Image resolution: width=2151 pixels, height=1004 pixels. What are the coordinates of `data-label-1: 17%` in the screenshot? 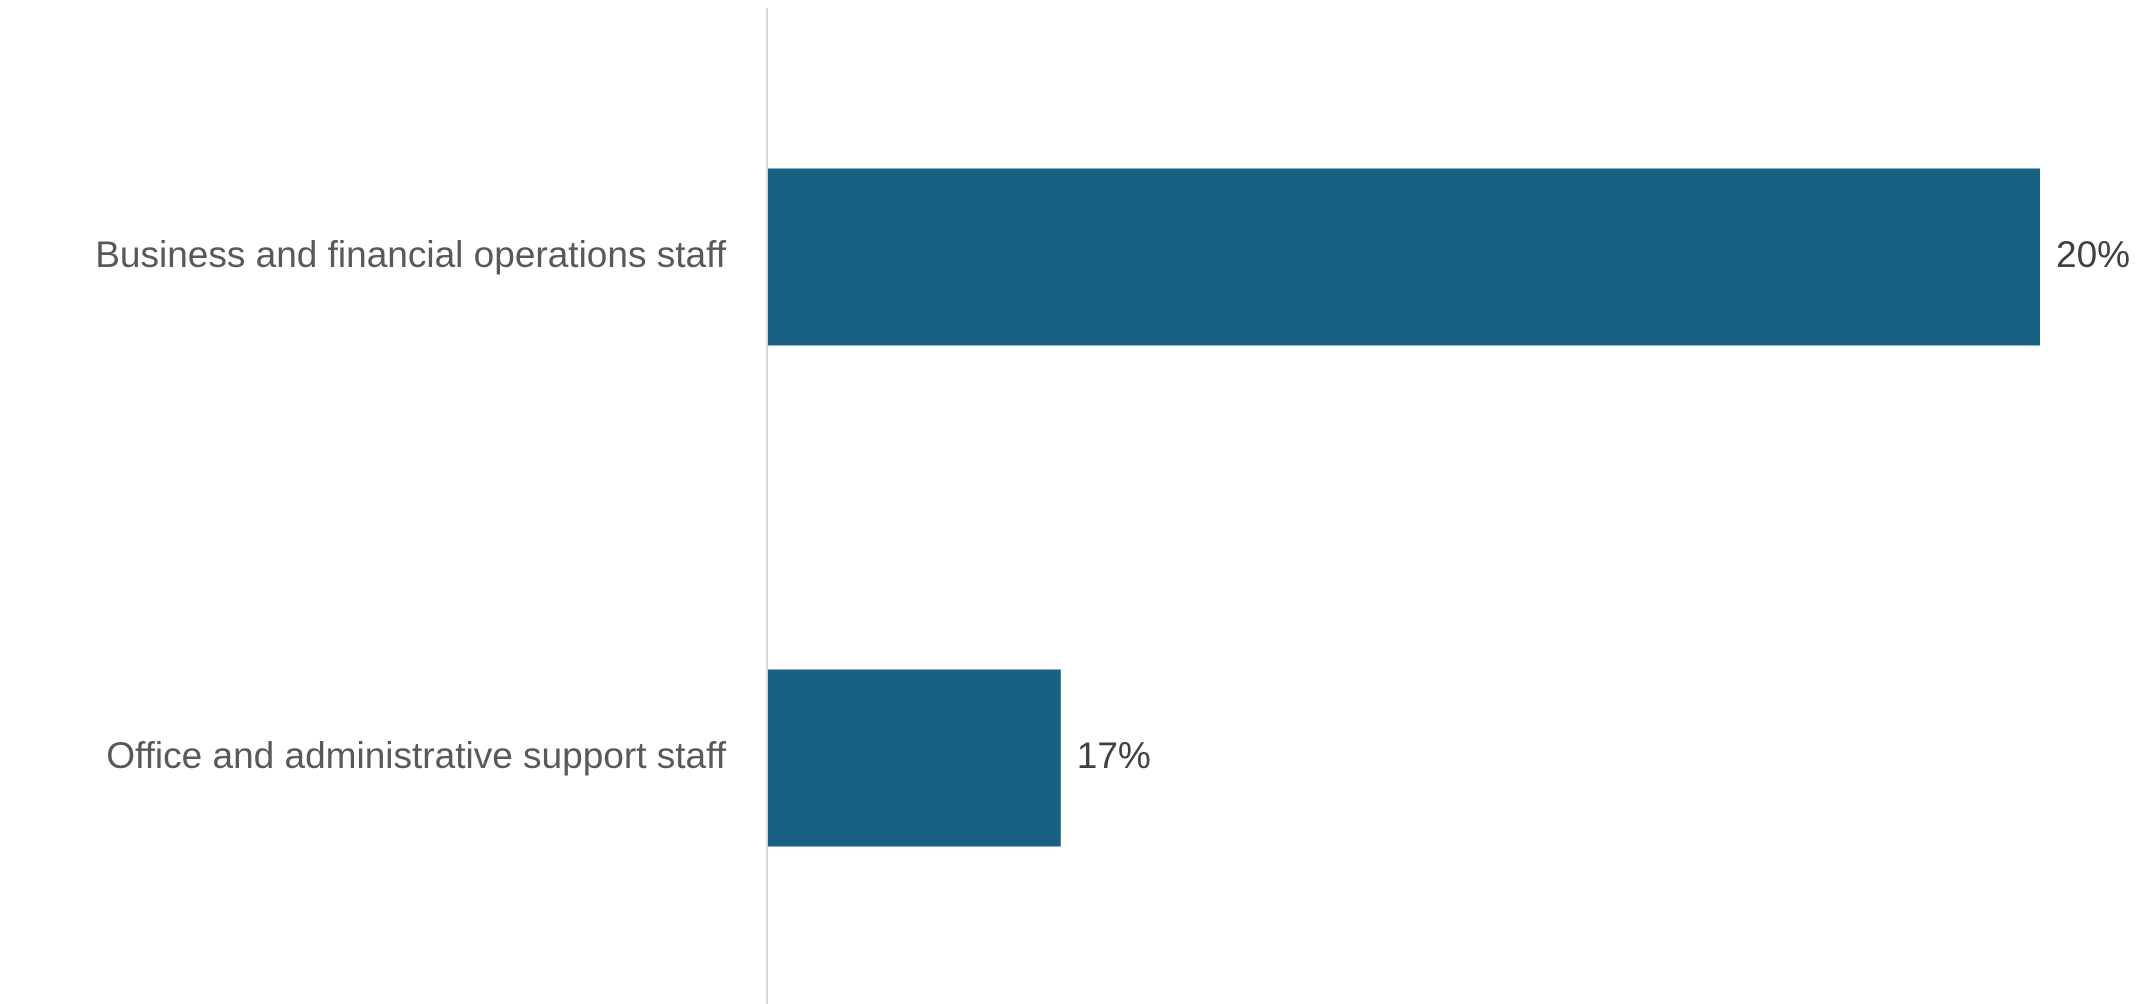 It's located at (1114, 755).